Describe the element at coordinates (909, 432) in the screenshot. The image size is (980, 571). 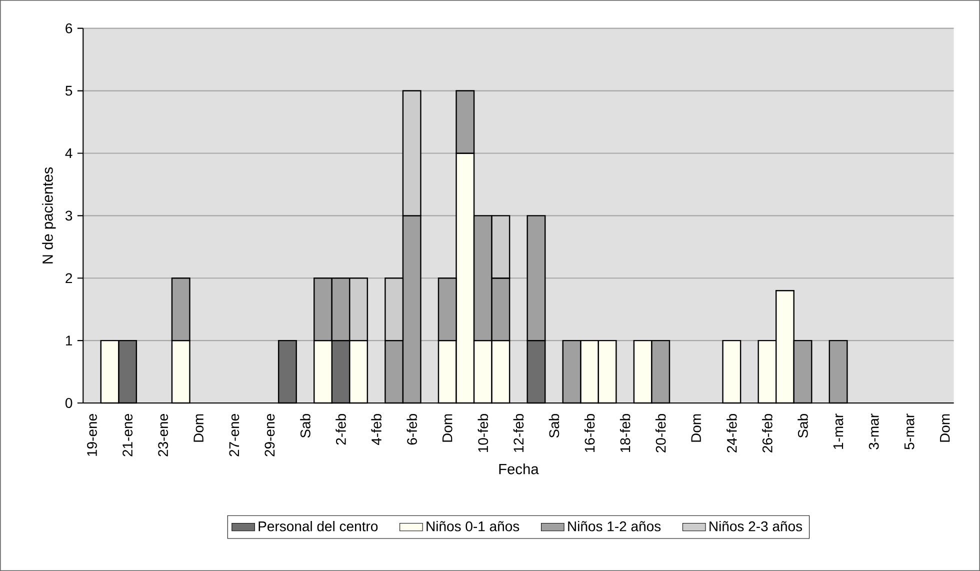
I see `x-tick-label: 5-mar` at that location.